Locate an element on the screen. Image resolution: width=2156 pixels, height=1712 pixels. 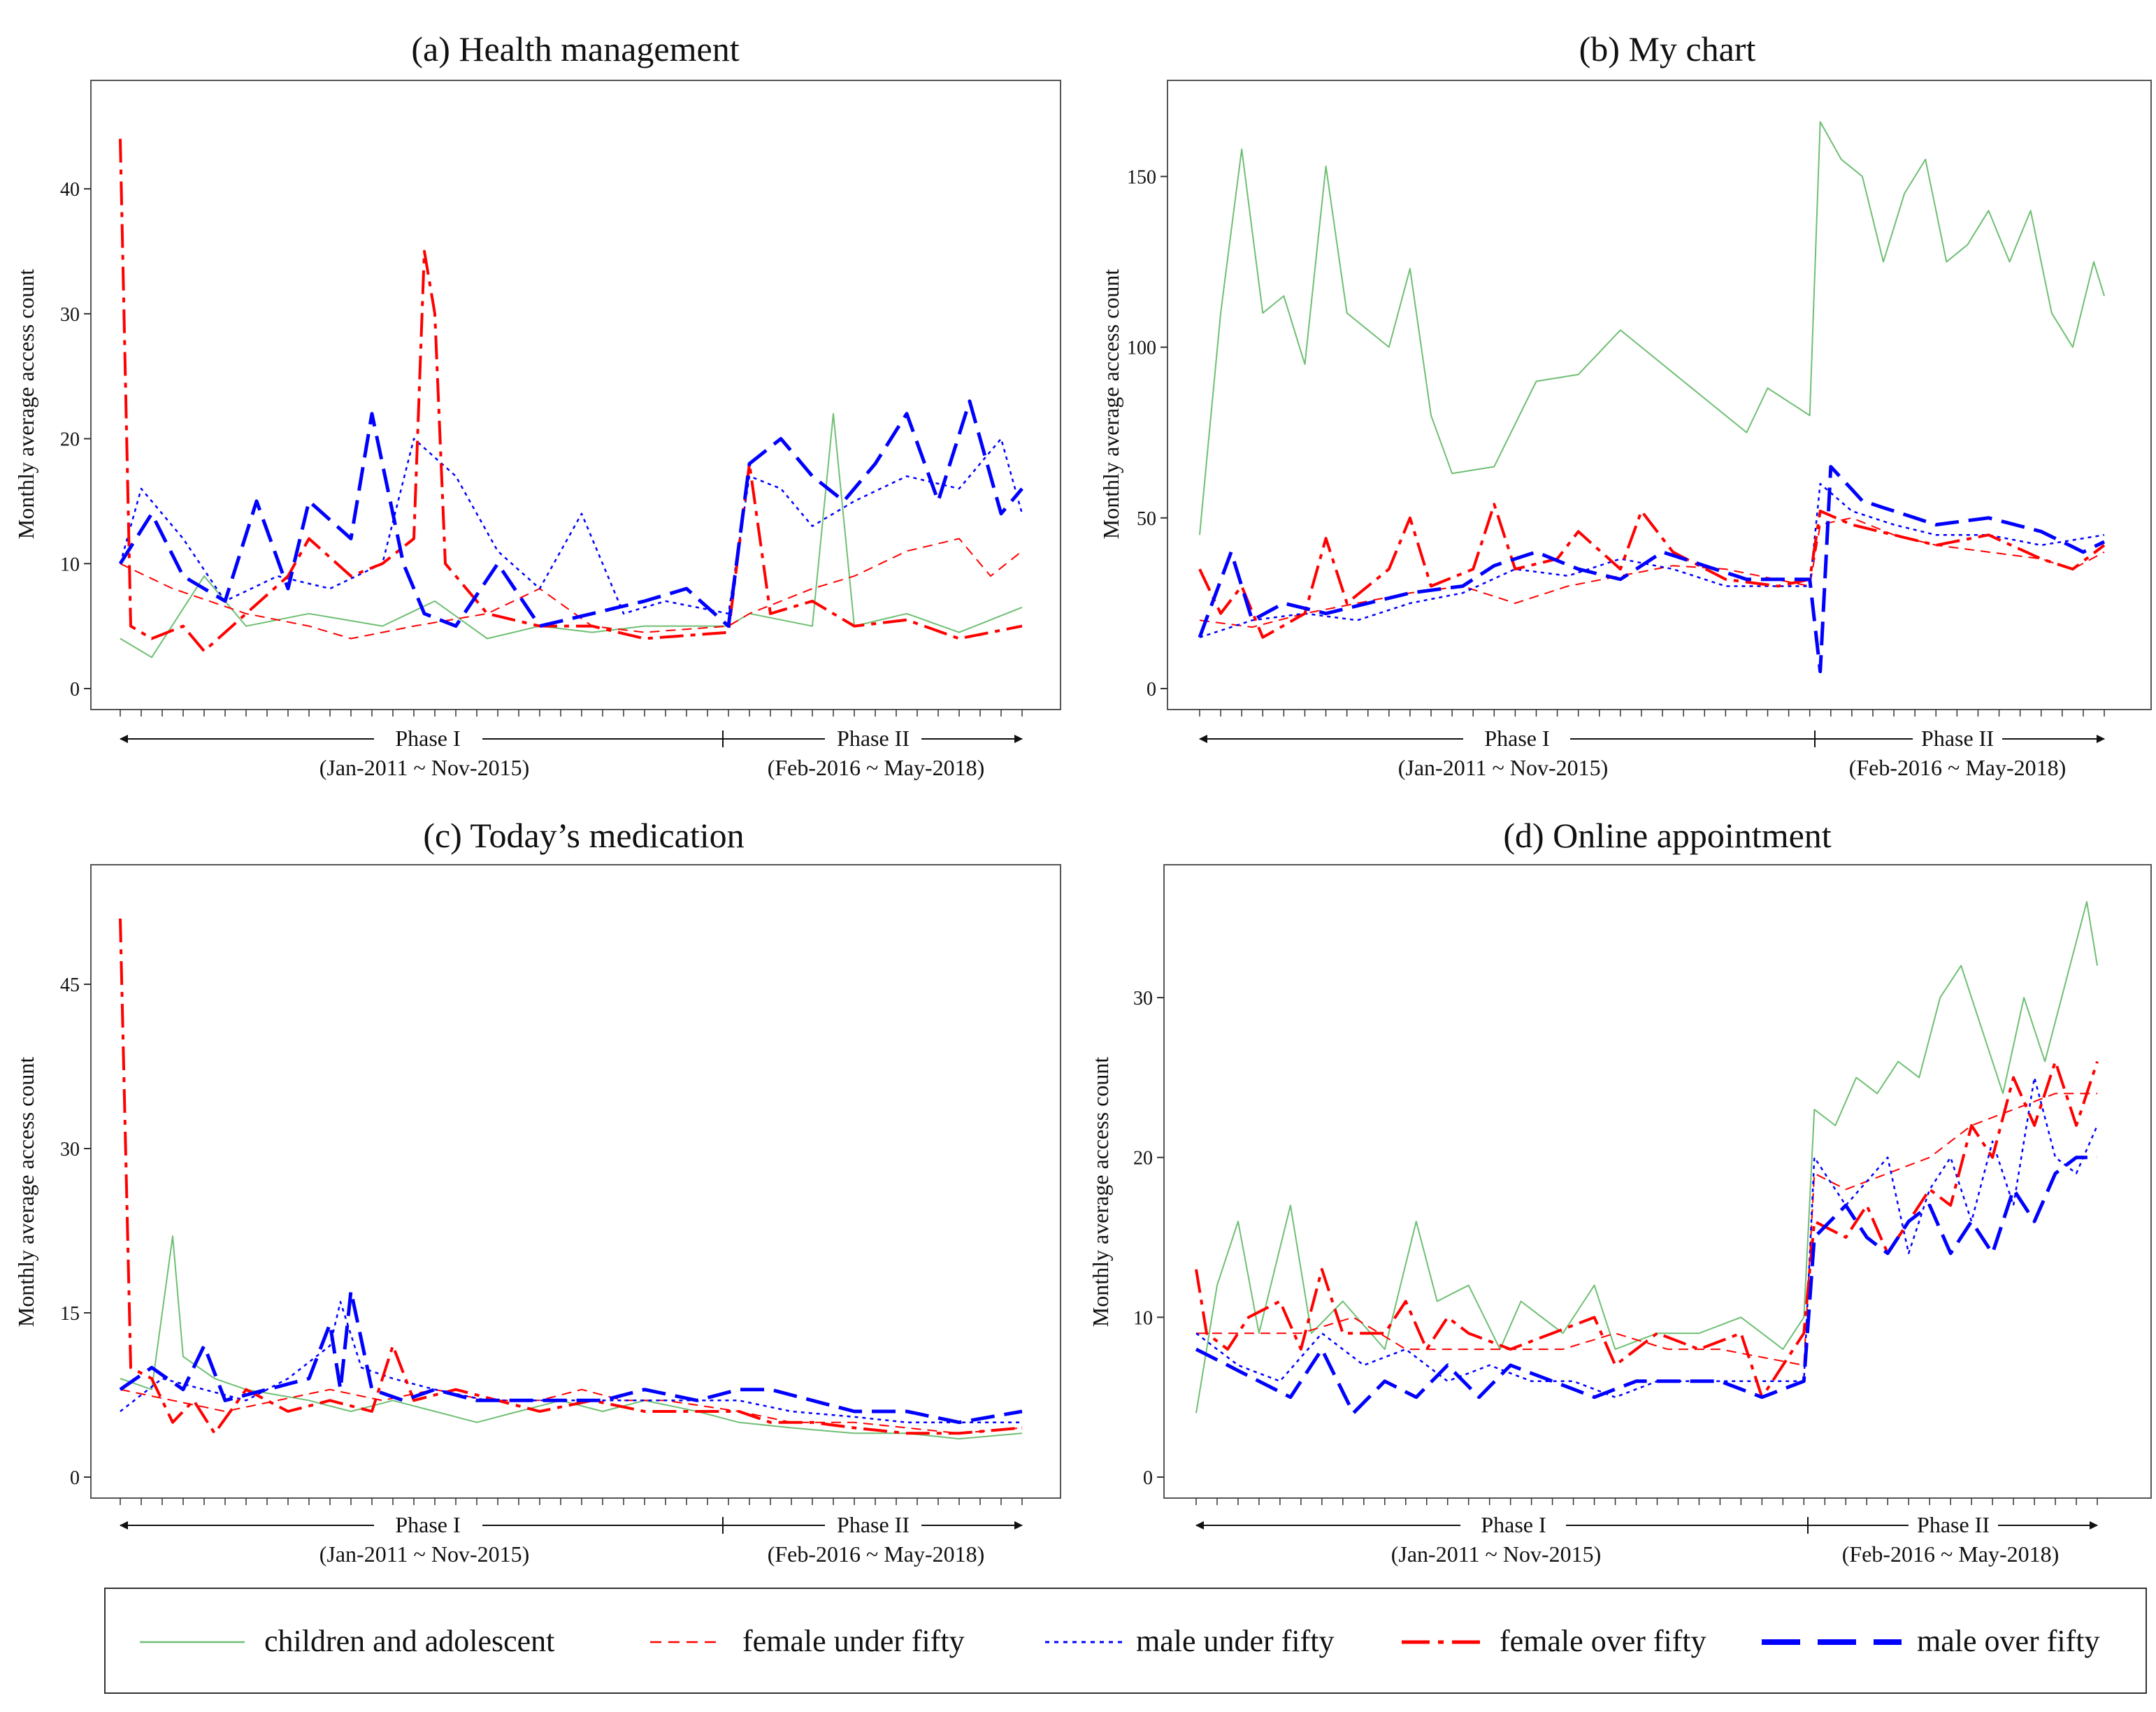
y-tick-label: 50 is located at coordinates (1146, 519).